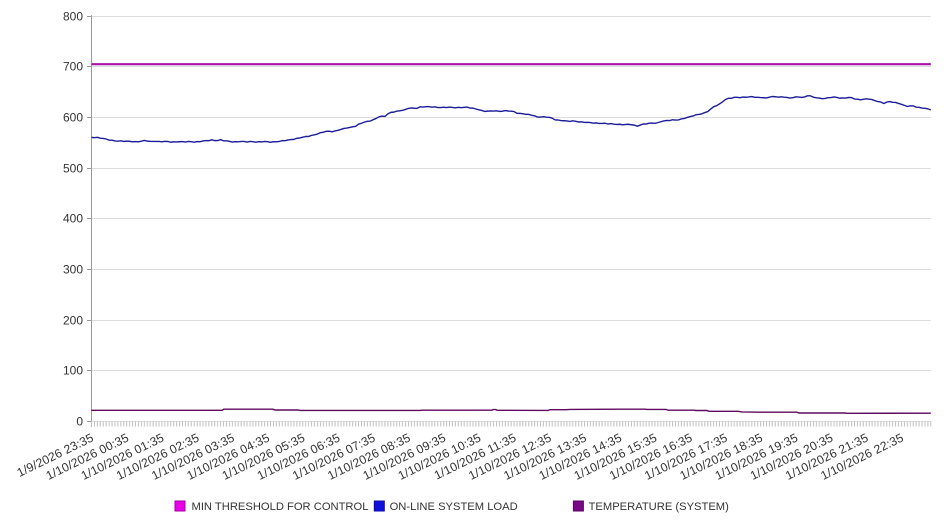 The height and width of the screenshot is (526, 946). I want to click on svg-text: 600, so click(73, 118).